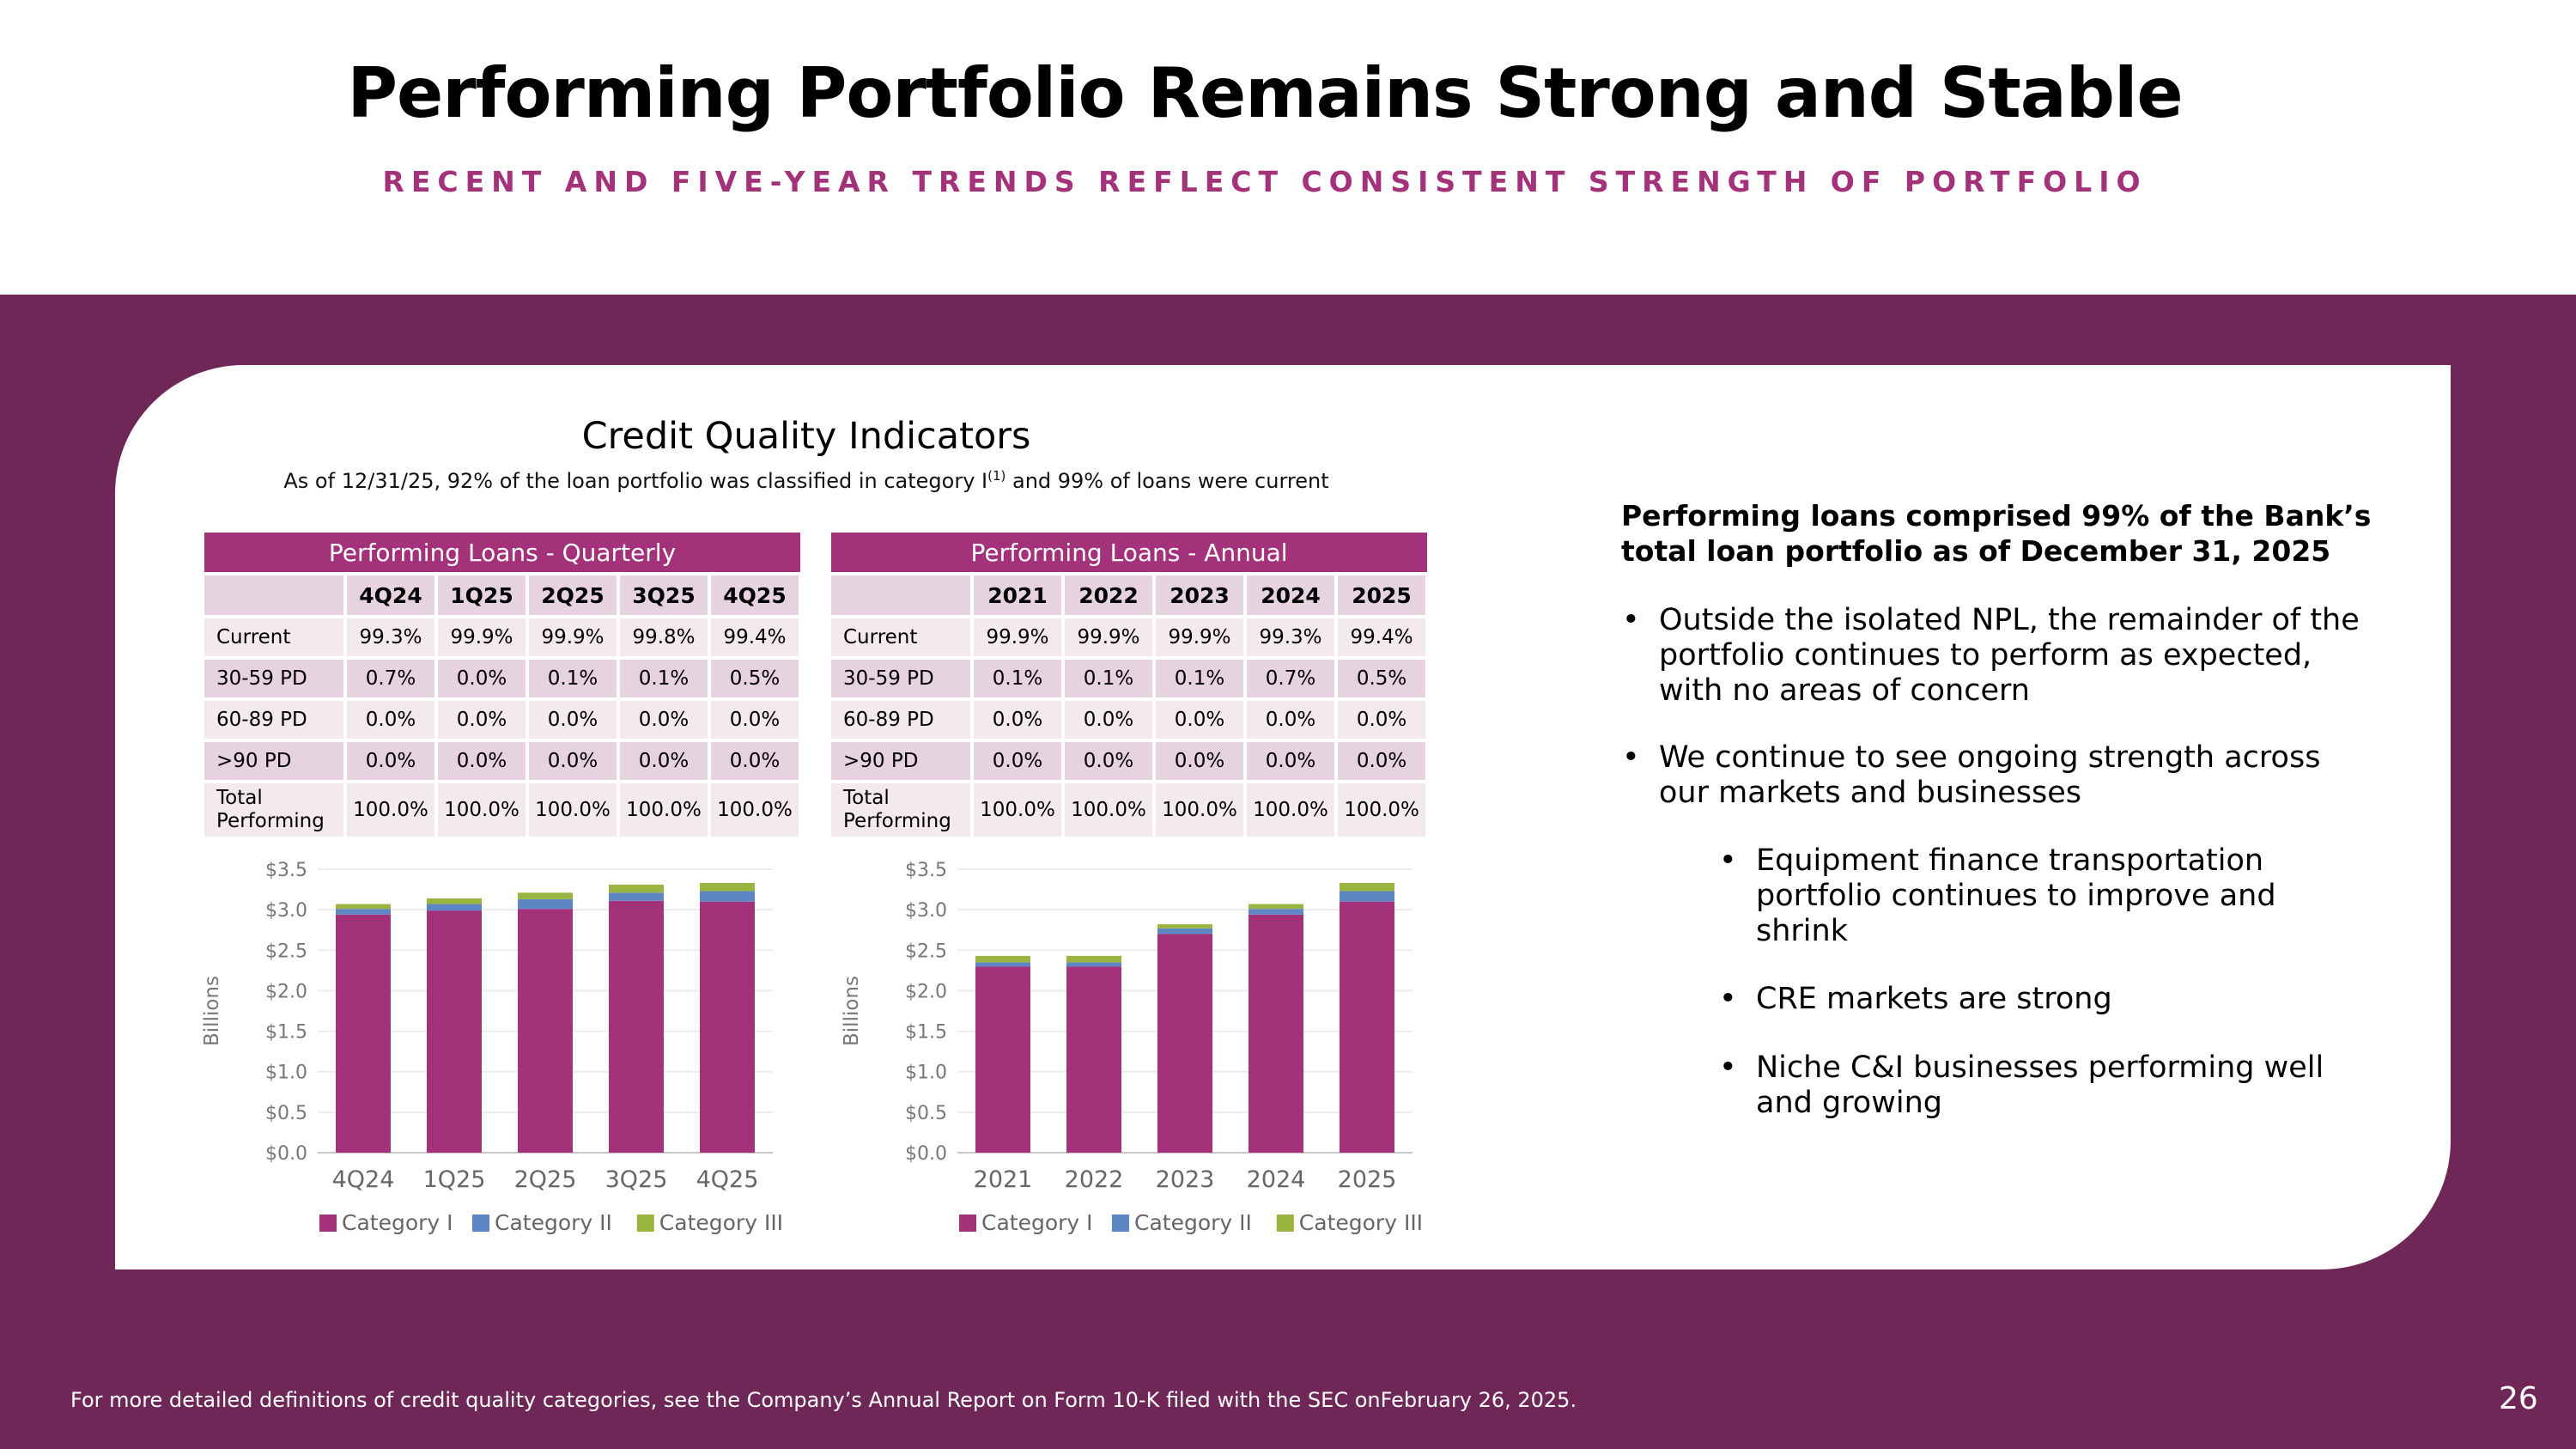 Image resolution: width=2576 pixels, height=1449 pixels. What do you see at coordinates (1291, 594) in the screenshot?
I see `table-header-cell: 2024` at bounding box center [1291, 594].